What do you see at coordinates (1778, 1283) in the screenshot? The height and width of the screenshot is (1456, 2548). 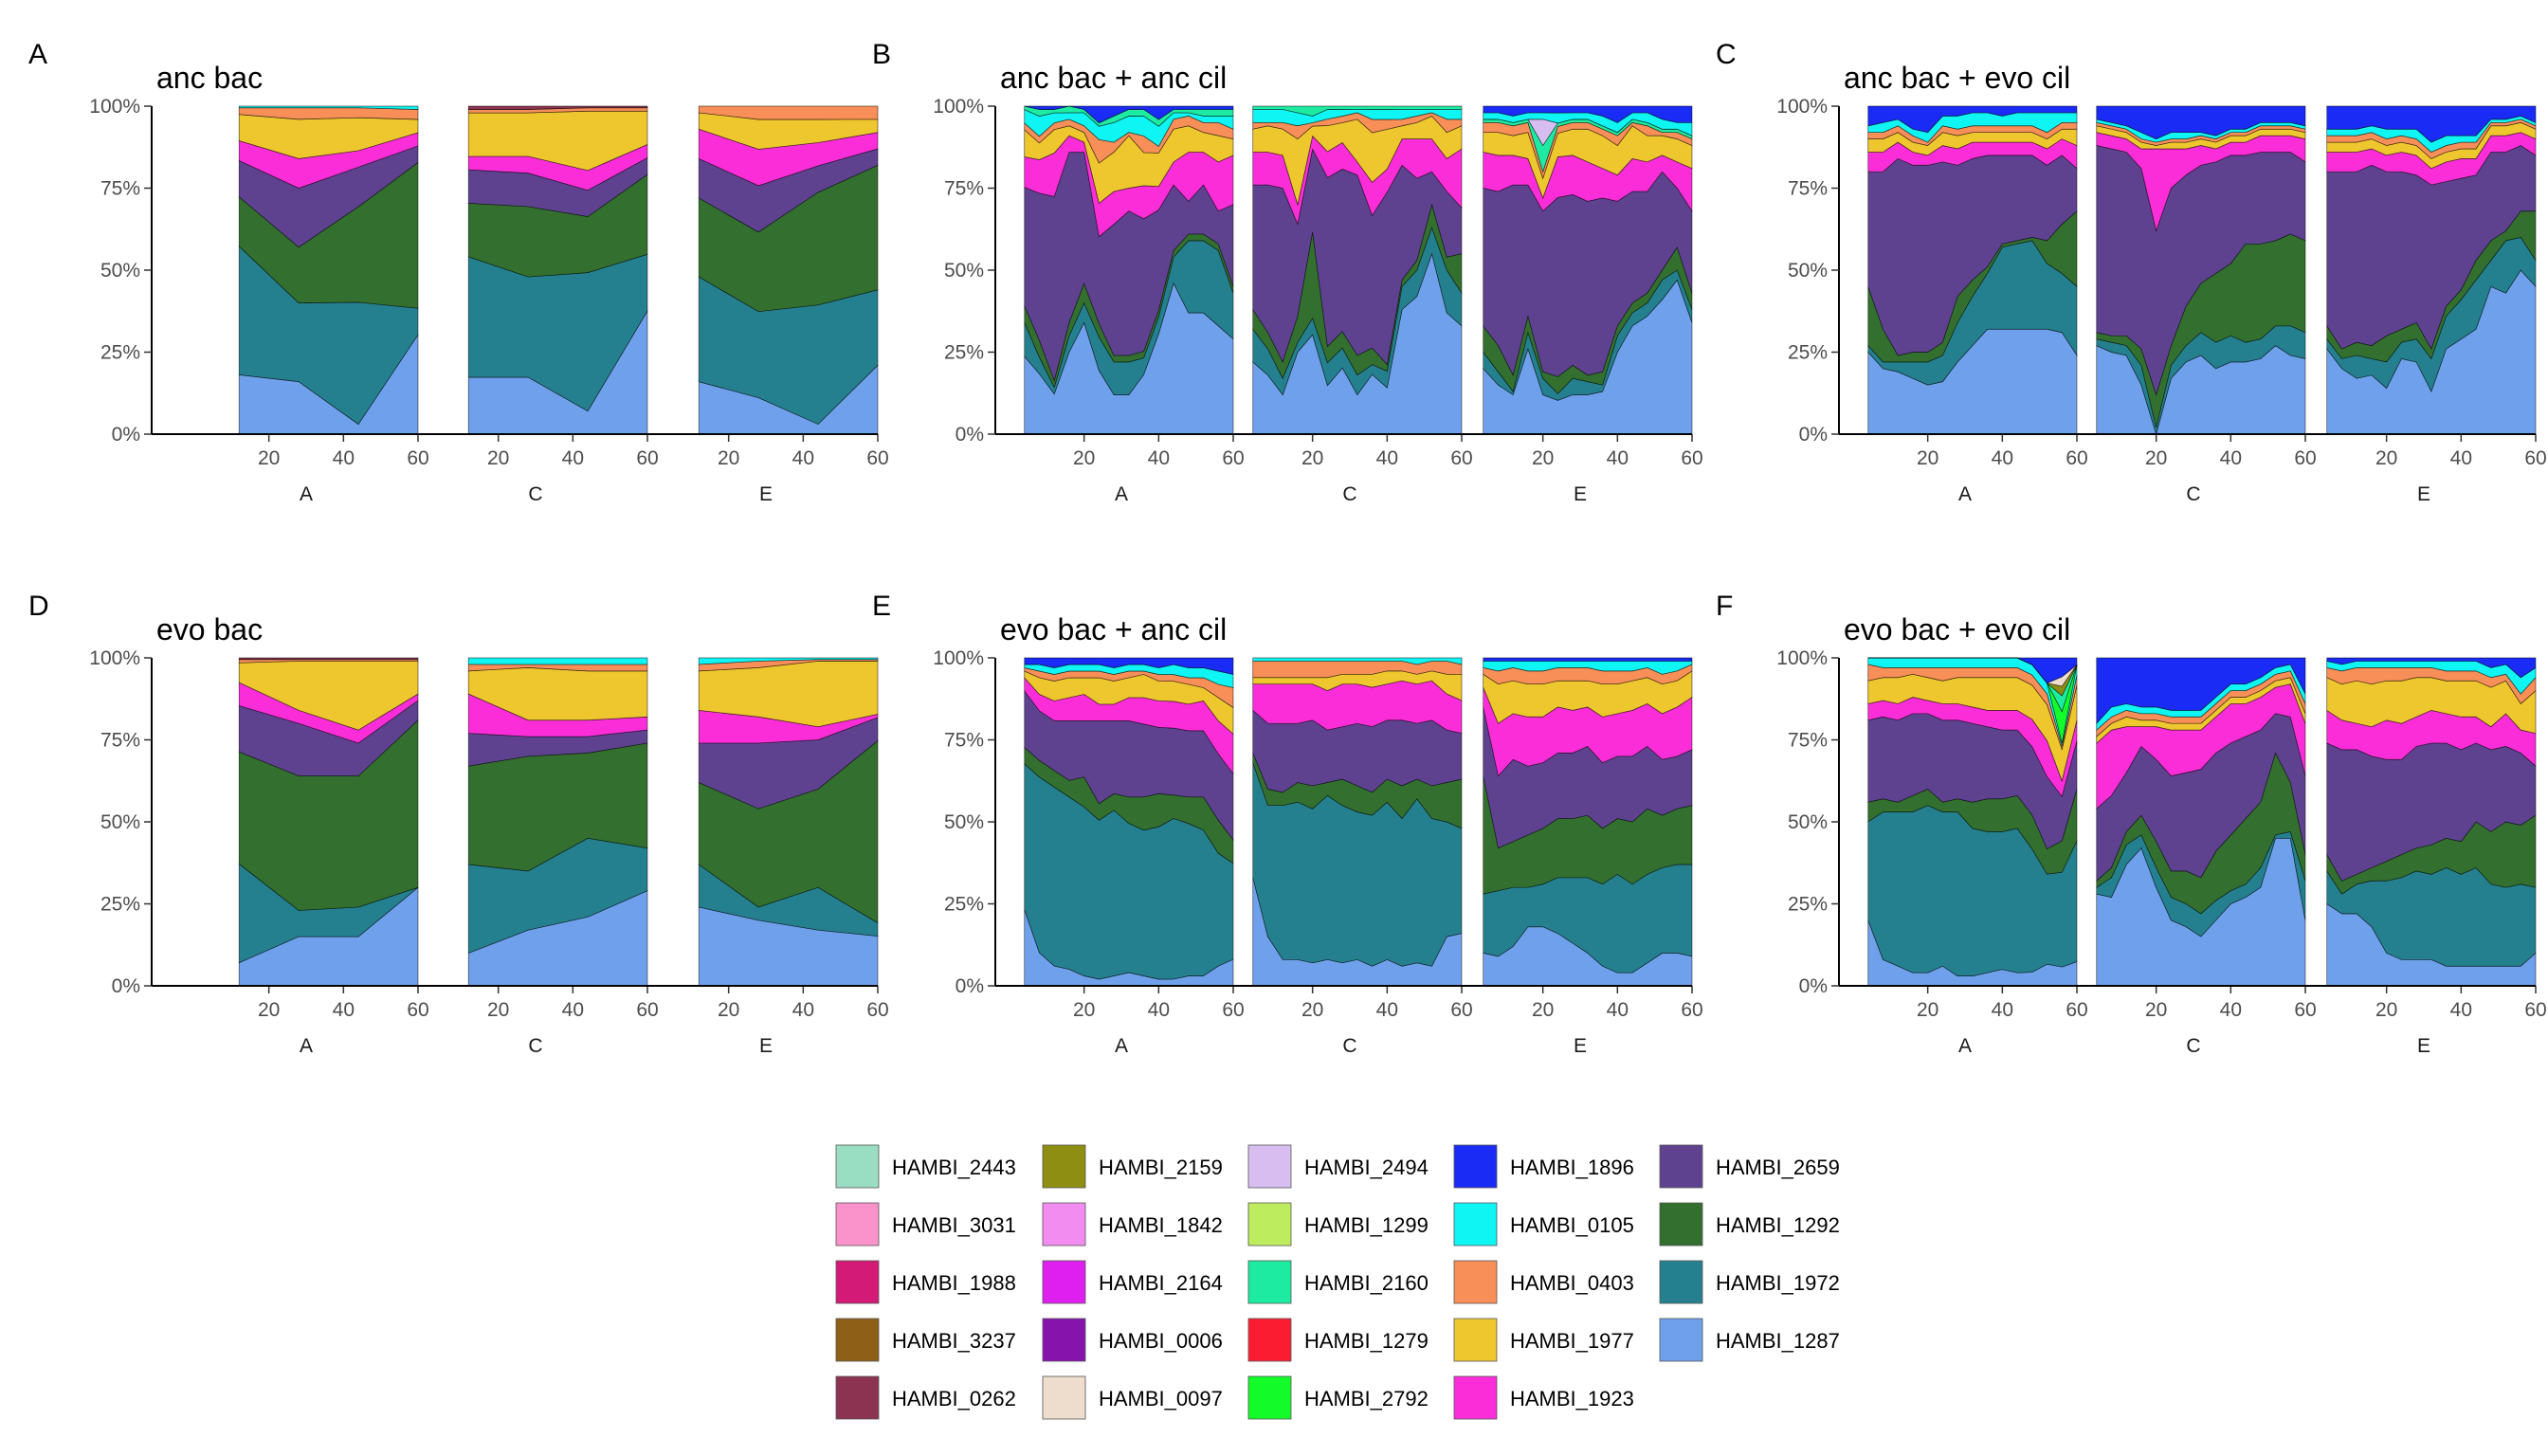 I see `legend-label: HAMBI_1972` at bounding box center [1778, 1283].